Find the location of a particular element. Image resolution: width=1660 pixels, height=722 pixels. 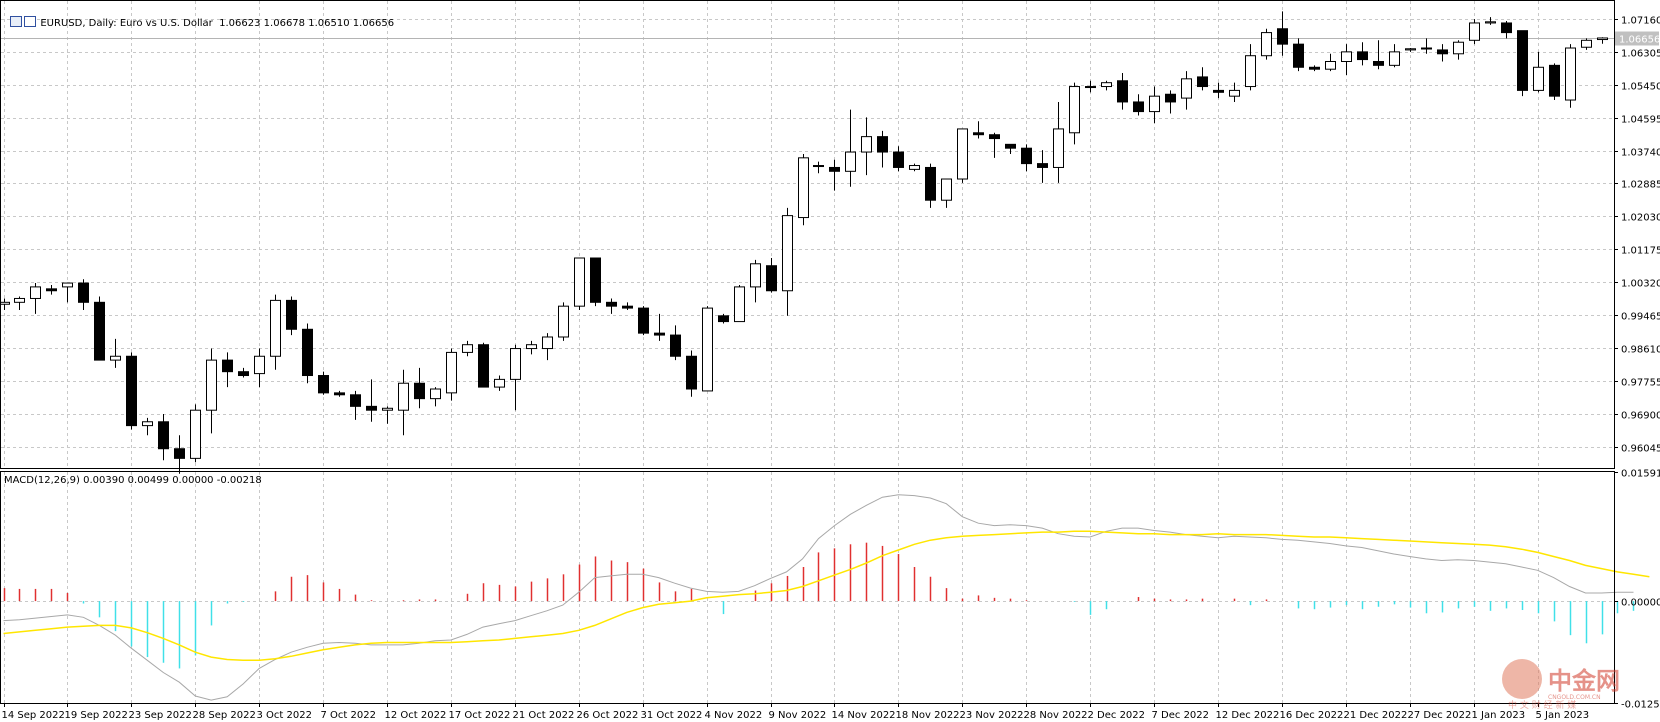

x-tick-label: 21 Dec 2022 is located at coordinates (1376, 715).